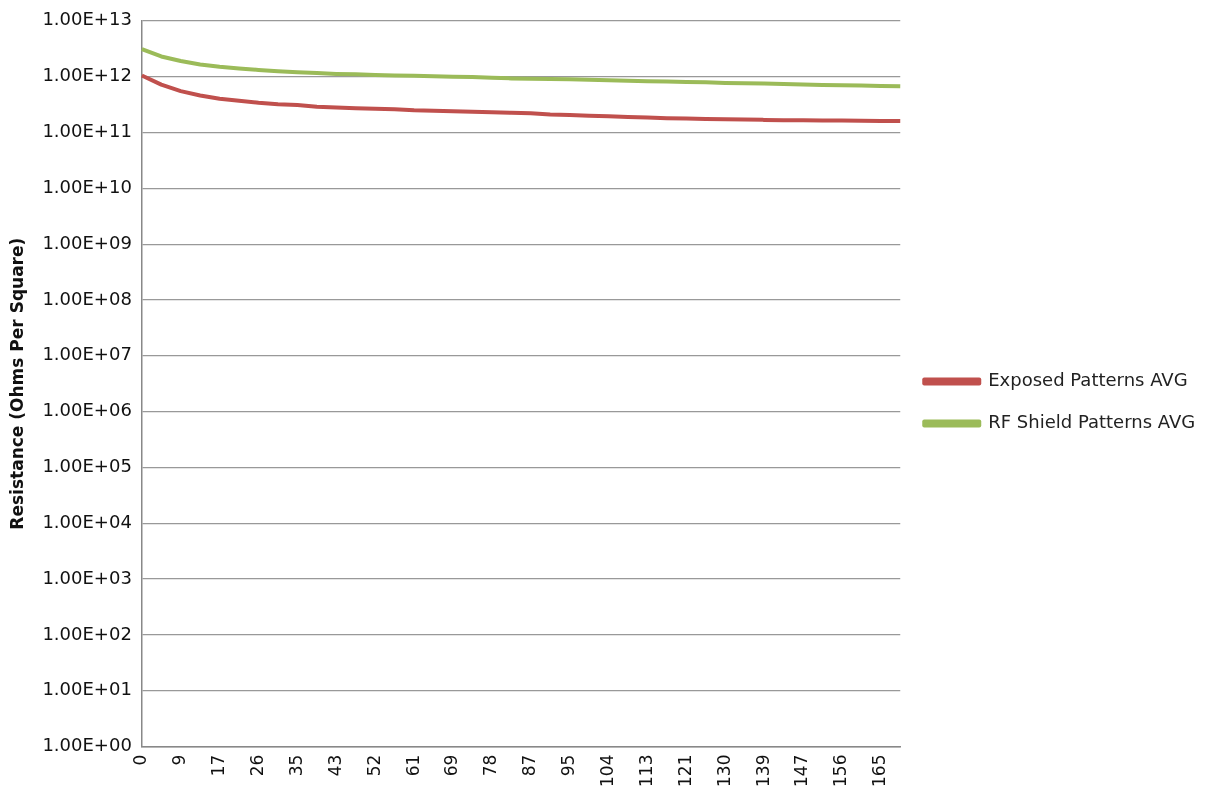 This screenshot has width=1209, height=801. I want to click on y-tick-label: 1.00E+07, so click(87, 354).